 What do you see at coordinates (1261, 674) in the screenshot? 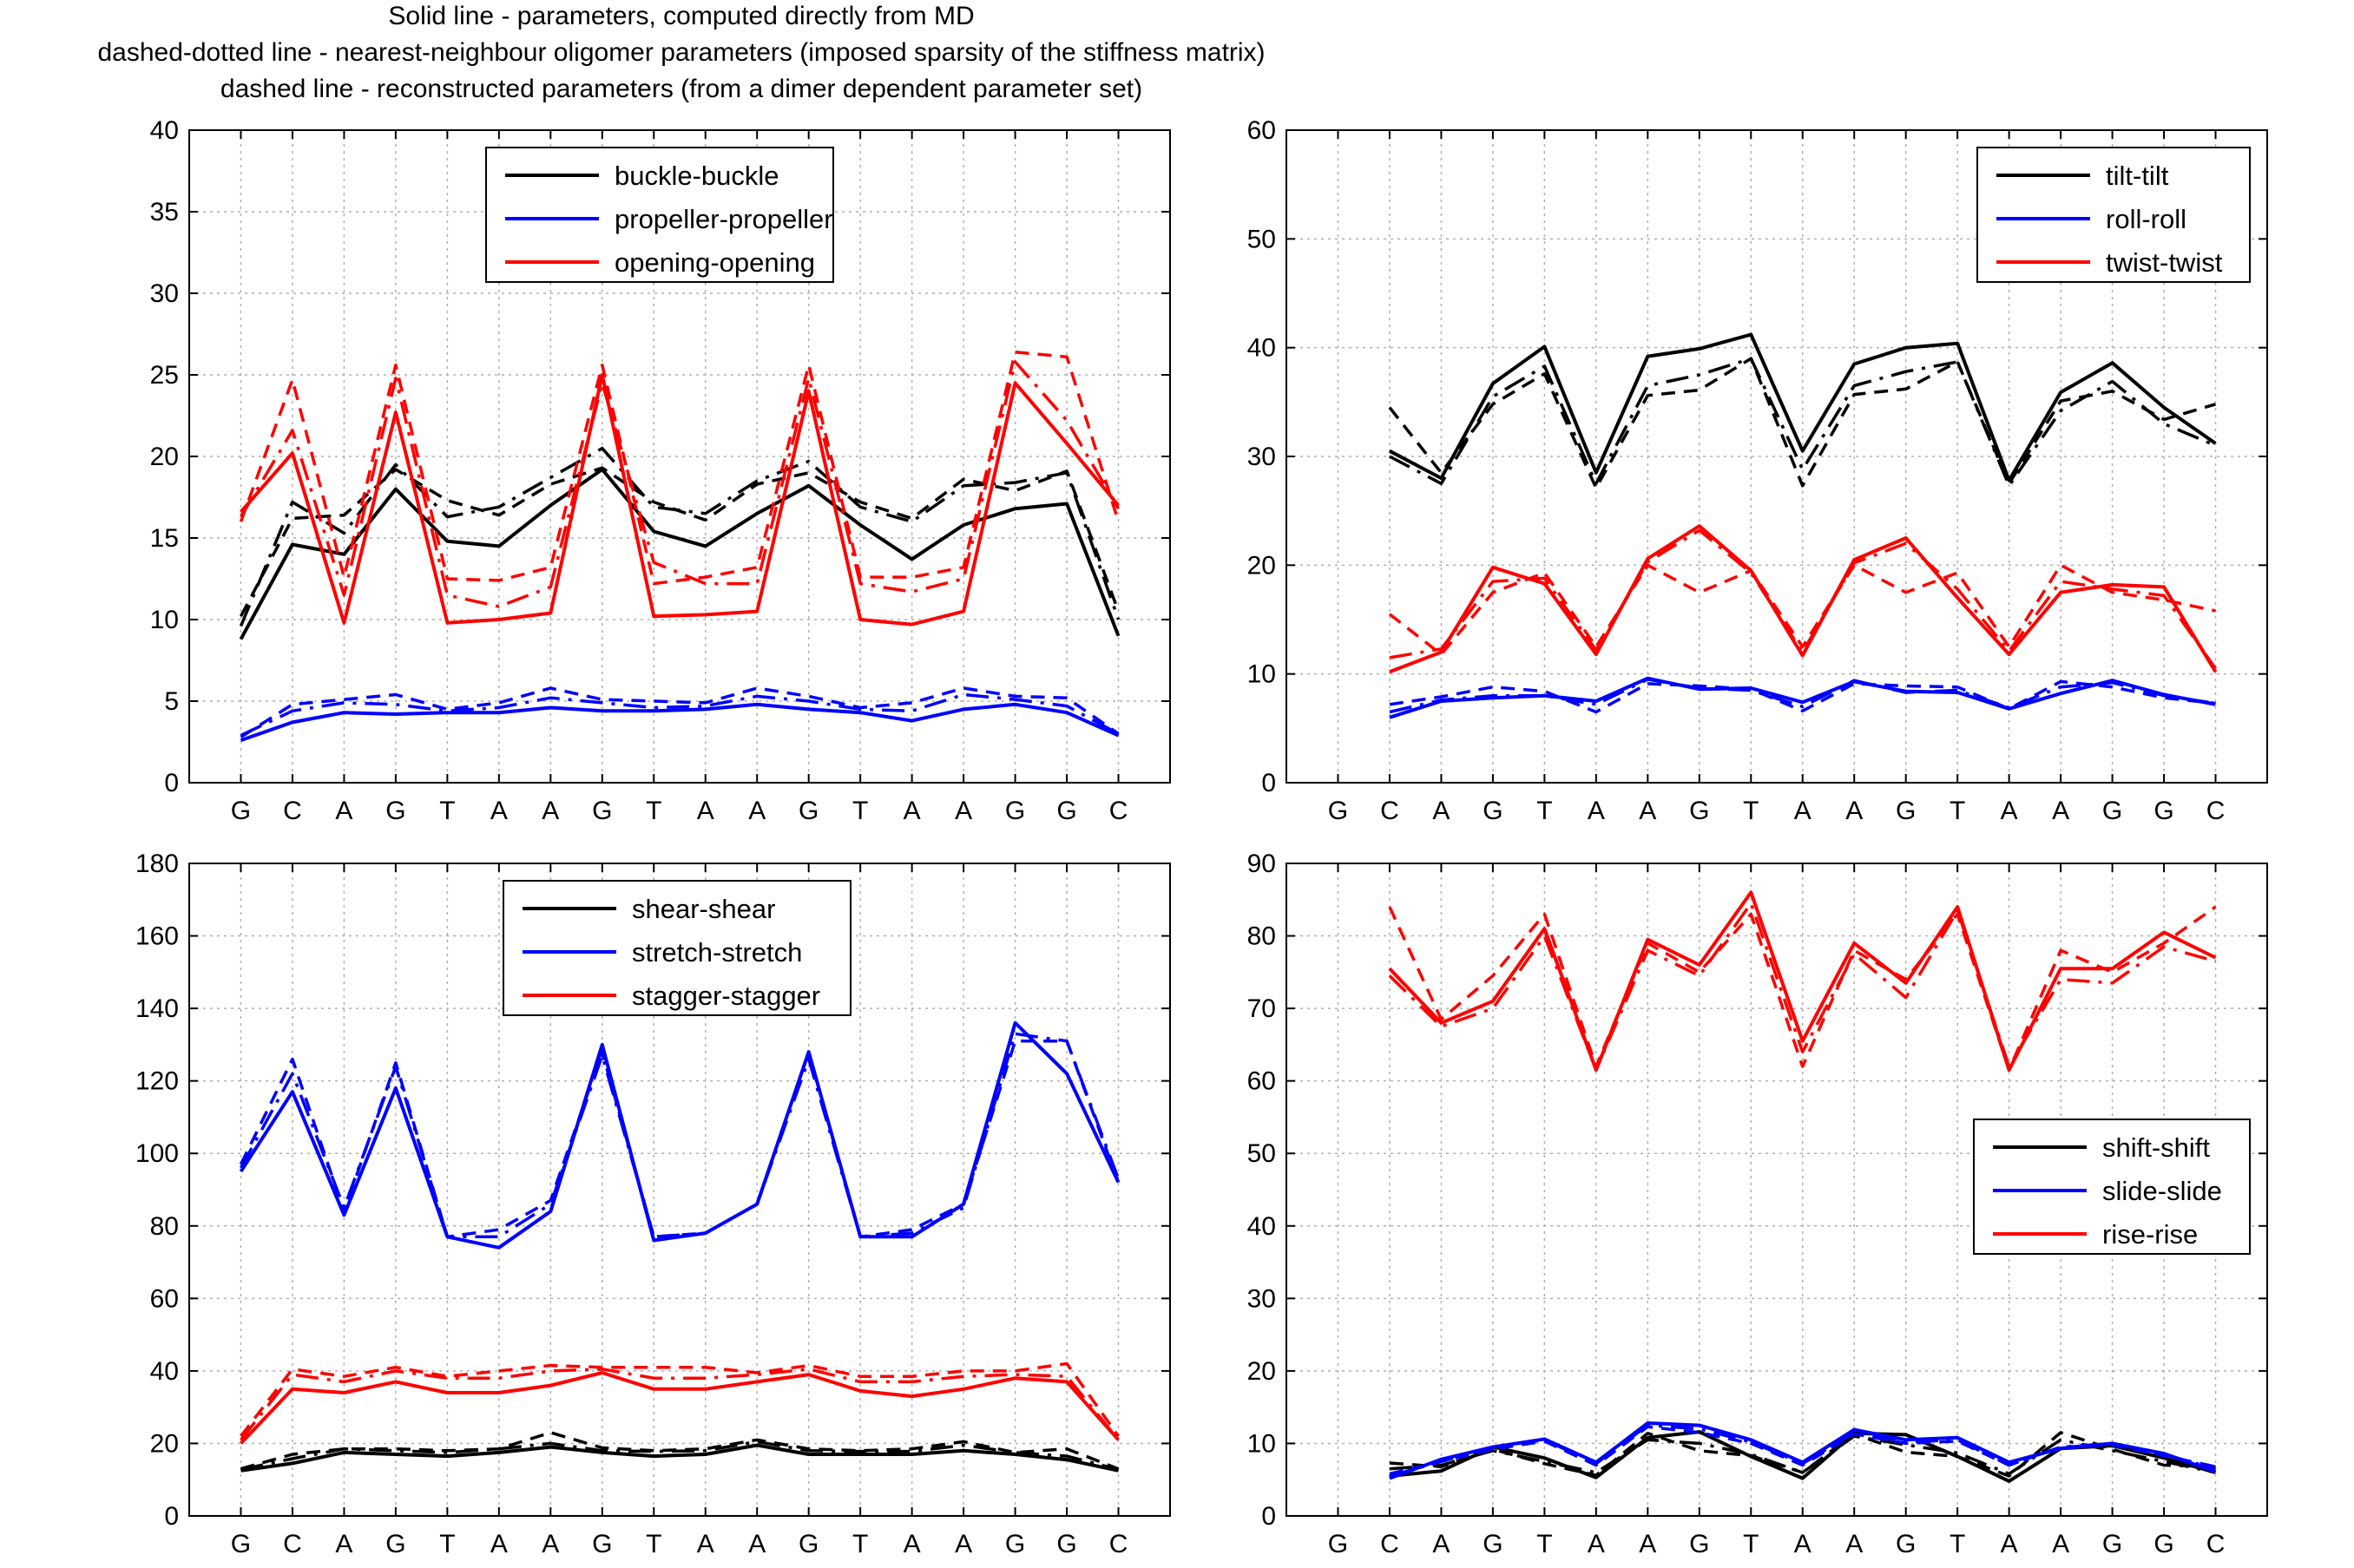
I see `y-tick-label: 10` at bounding box center [1261, 674].